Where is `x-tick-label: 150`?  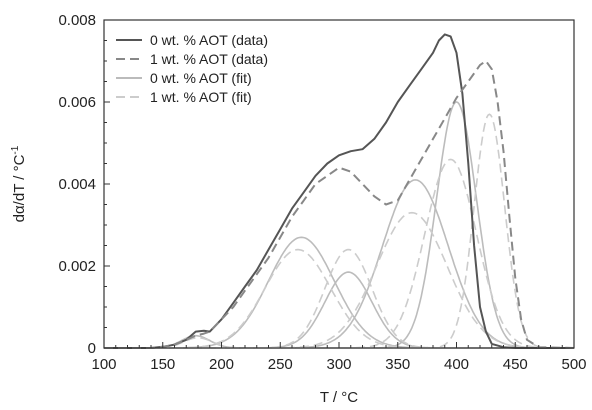 x-tick-label: 150 is located at coordinates (162, 364).